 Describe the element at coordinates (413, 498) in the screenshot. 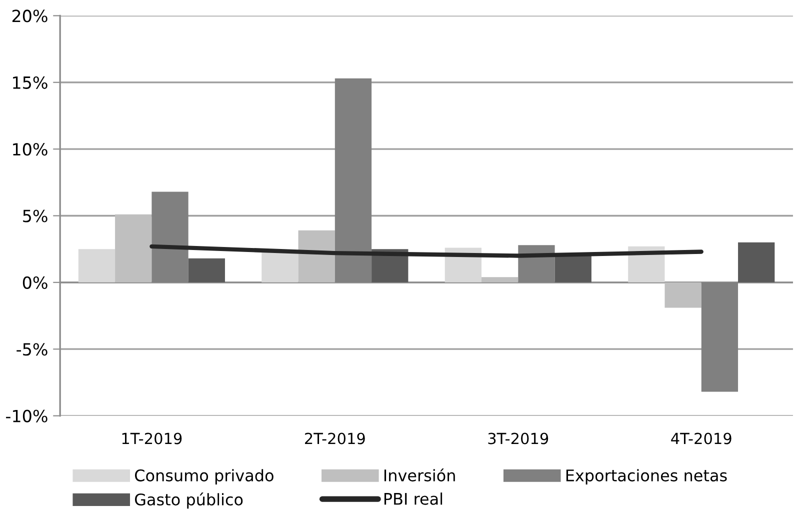

I see `legend-label: PBI real` at that location.